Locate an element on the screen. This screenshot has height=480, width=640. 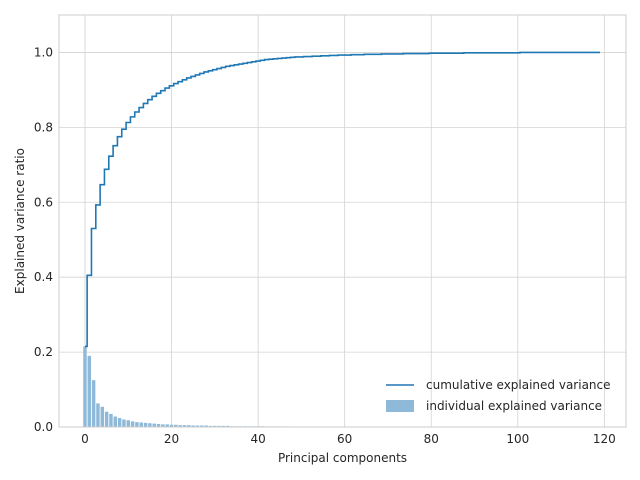
legend-label-individual: individual explained variance is located at coordinates (514, 406).